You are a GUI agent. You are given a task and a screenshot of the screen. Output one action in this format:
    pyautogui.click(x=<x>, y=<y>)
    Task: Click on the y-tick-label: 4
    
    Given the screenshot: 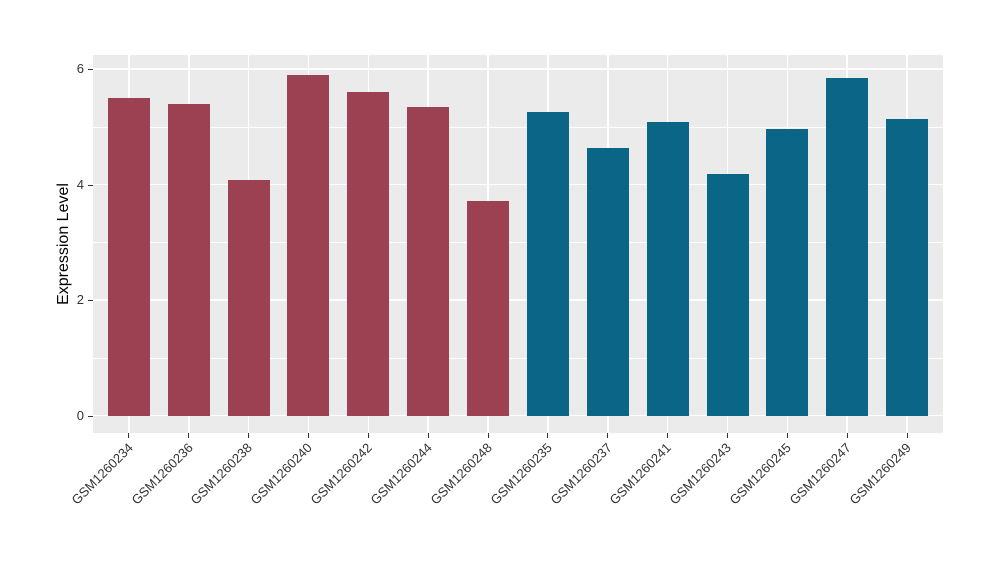 What is the action you would take?
    pyautogui.click(x=80, y=184)
    